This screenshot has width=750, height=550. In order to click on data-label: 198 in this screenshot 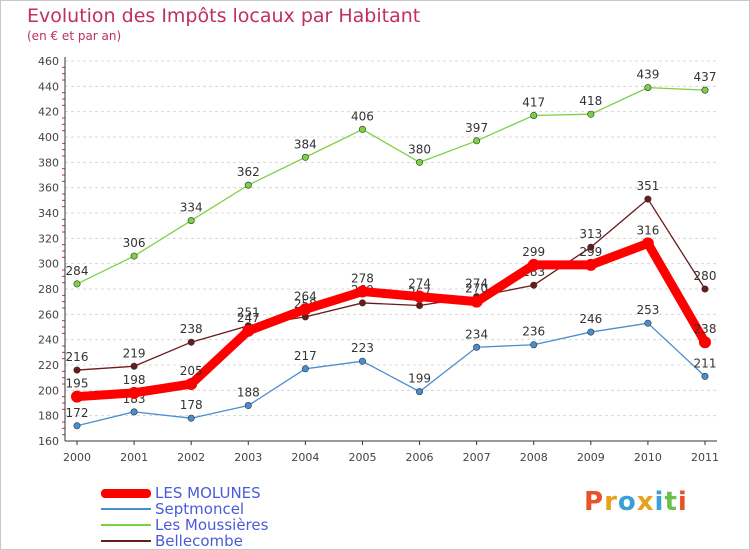, I will do `click(134, 380)`.